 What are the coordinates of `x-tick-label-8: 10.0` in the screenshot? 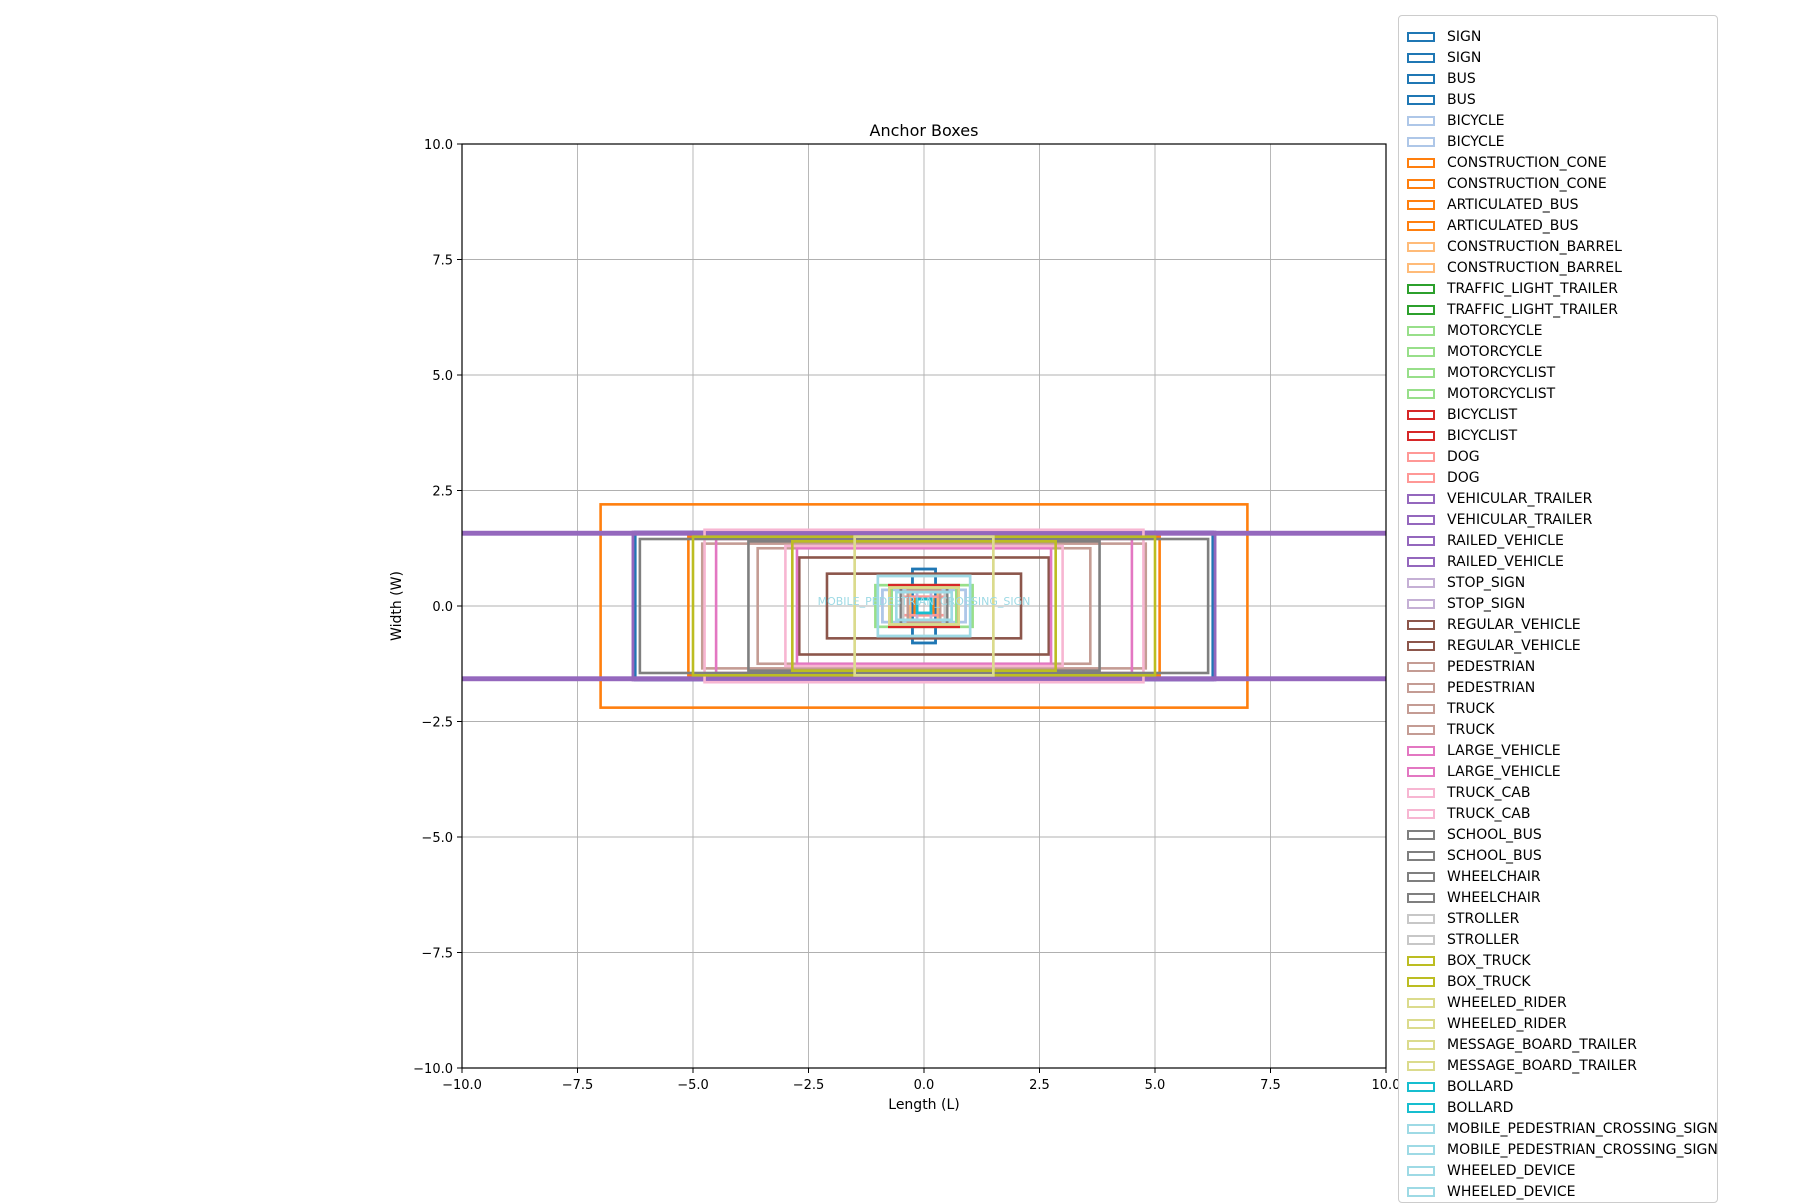 It's located at (1386, 1085).